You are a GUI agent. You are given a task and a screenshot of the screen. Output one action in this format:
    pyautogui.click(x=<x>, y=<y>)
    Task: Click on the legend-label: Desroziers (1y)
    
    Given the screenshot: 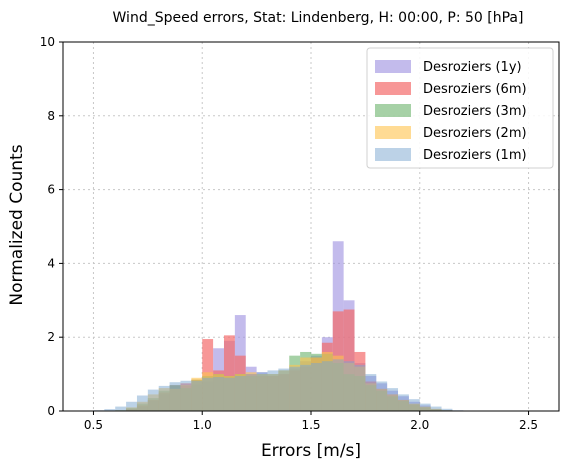 What is the action you would take?
    pyautogui.click(x=472, y=67)
    